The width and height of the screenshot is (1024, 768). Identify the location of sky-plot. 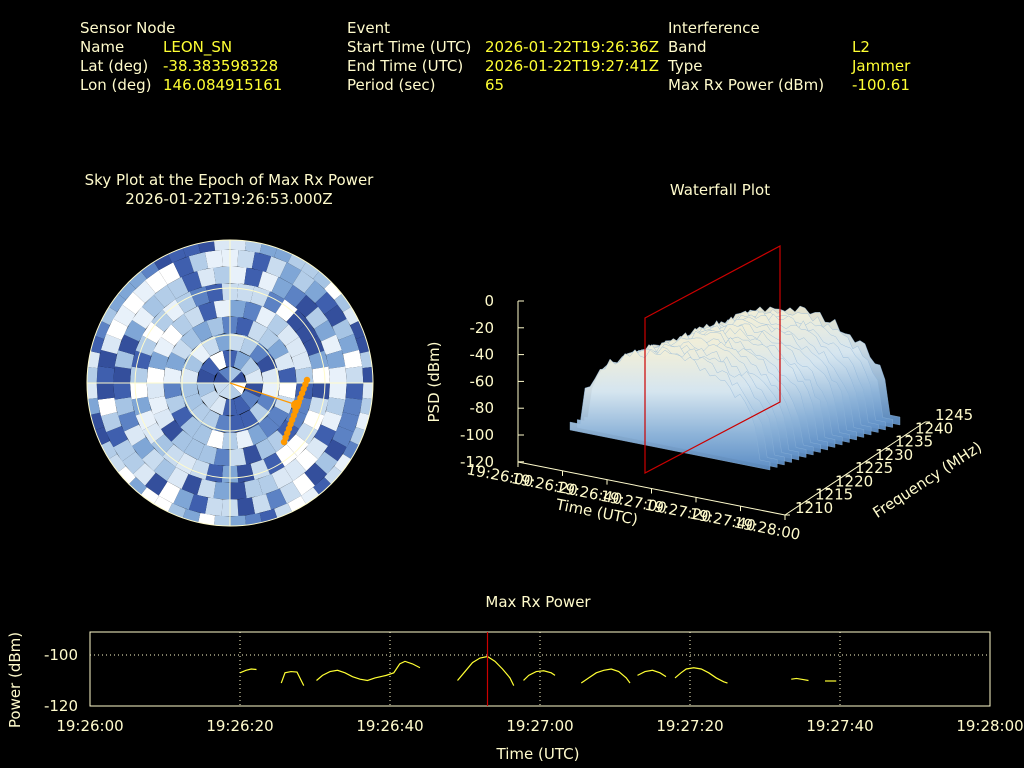
(230, 383).